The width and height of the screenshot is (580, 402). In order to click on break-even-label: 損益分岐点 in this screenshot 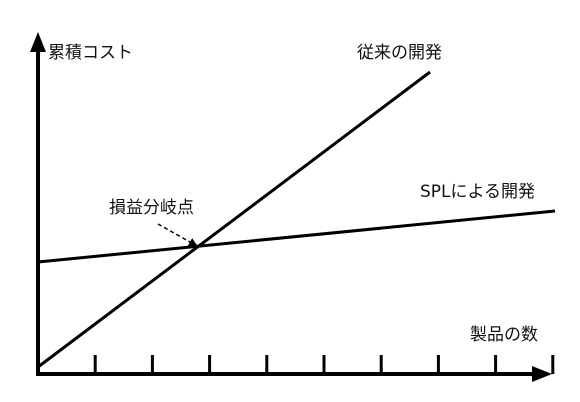, I will do `click(151, 208)`.